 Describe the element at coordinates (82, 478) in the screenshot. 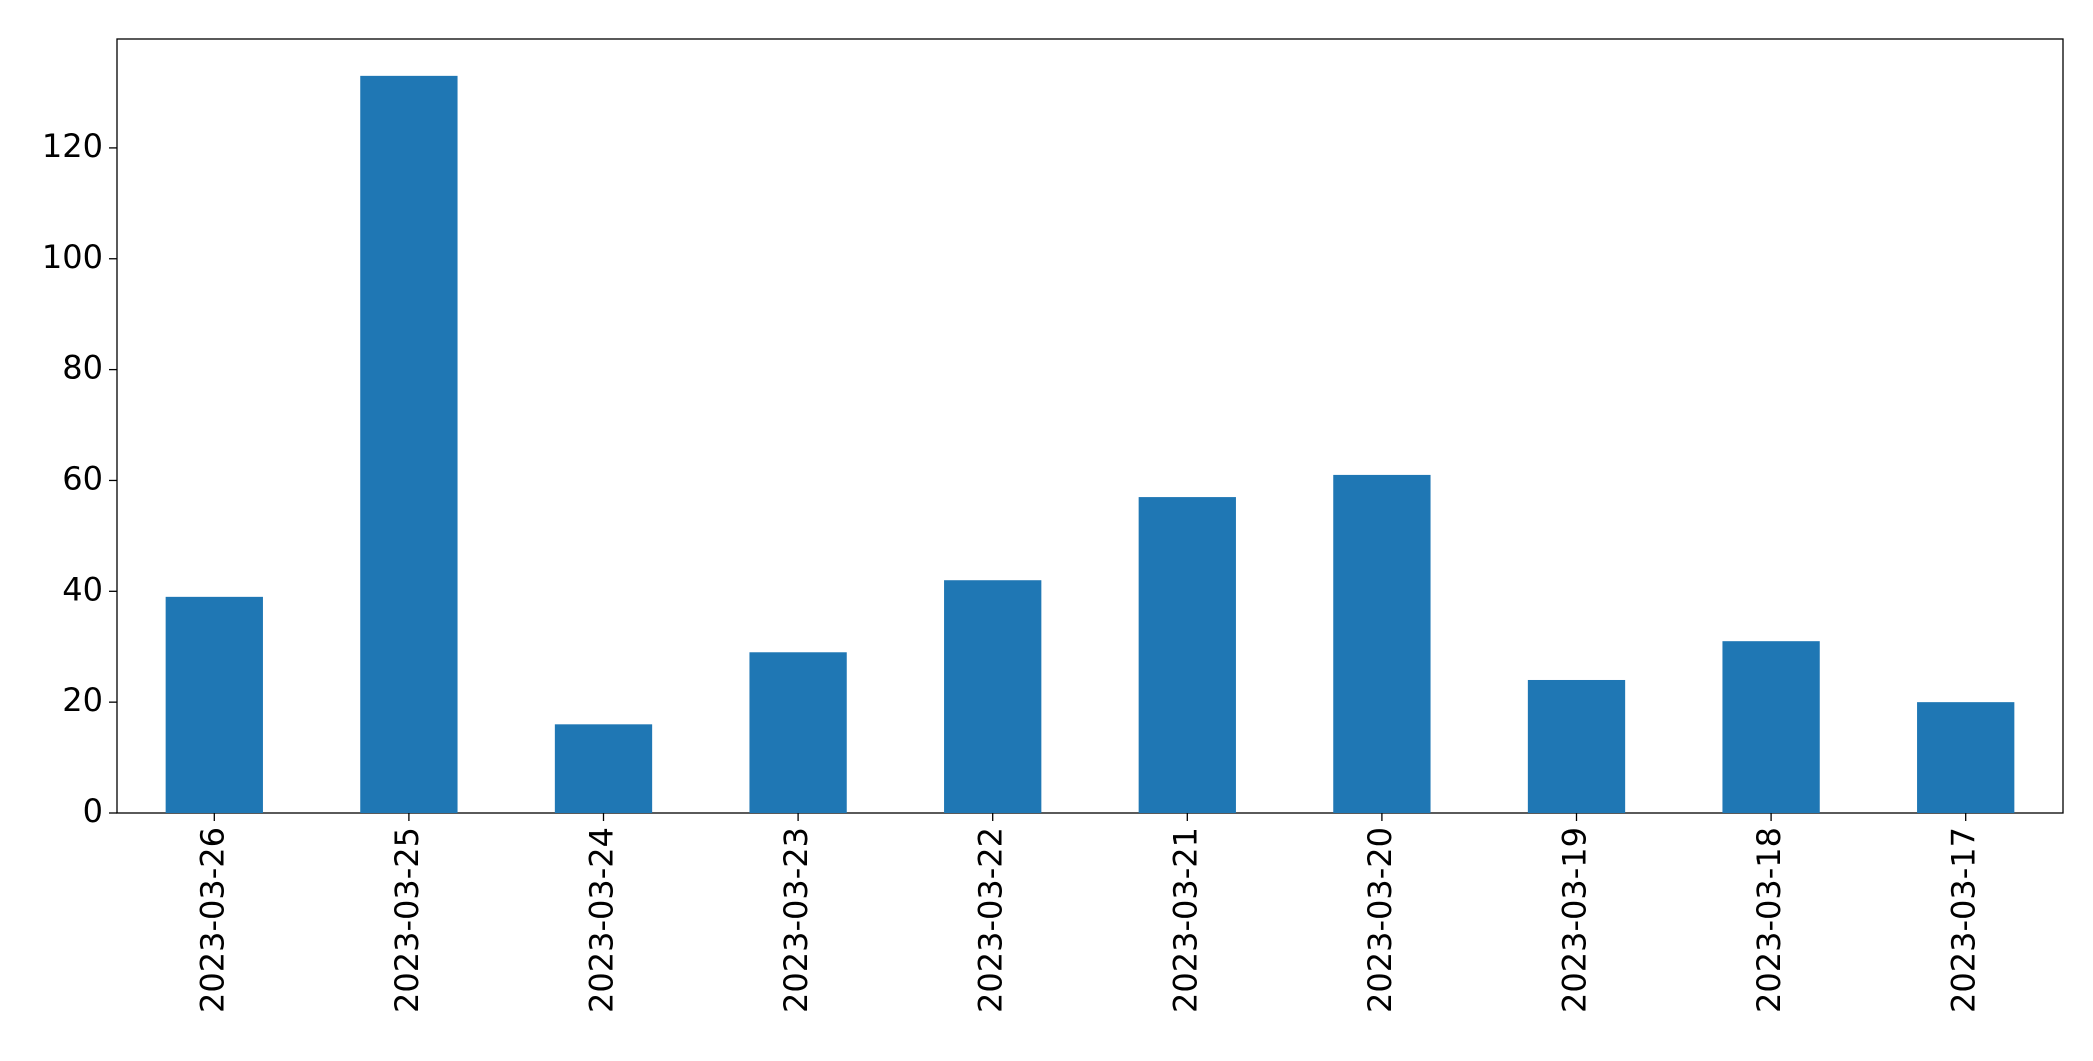

I see `y-tick-label: 60` at that location.